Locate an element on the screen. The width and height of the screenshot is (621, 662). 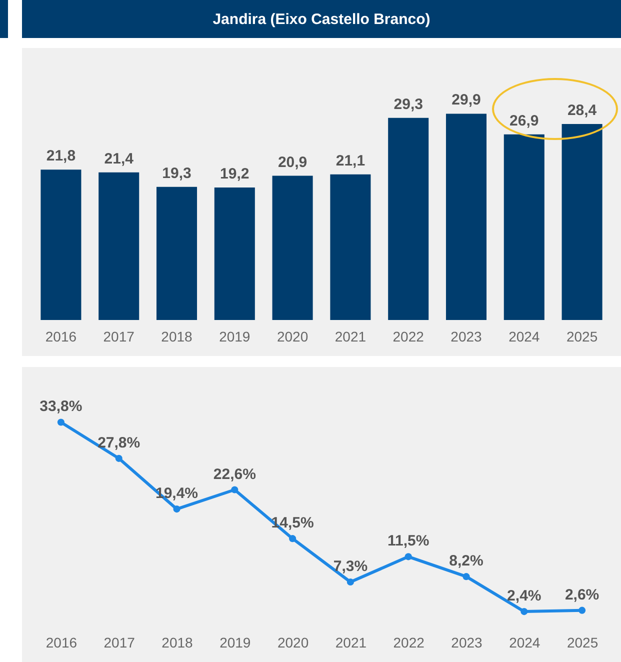
data-label: 7,3% is located at coordinates (350, 566).